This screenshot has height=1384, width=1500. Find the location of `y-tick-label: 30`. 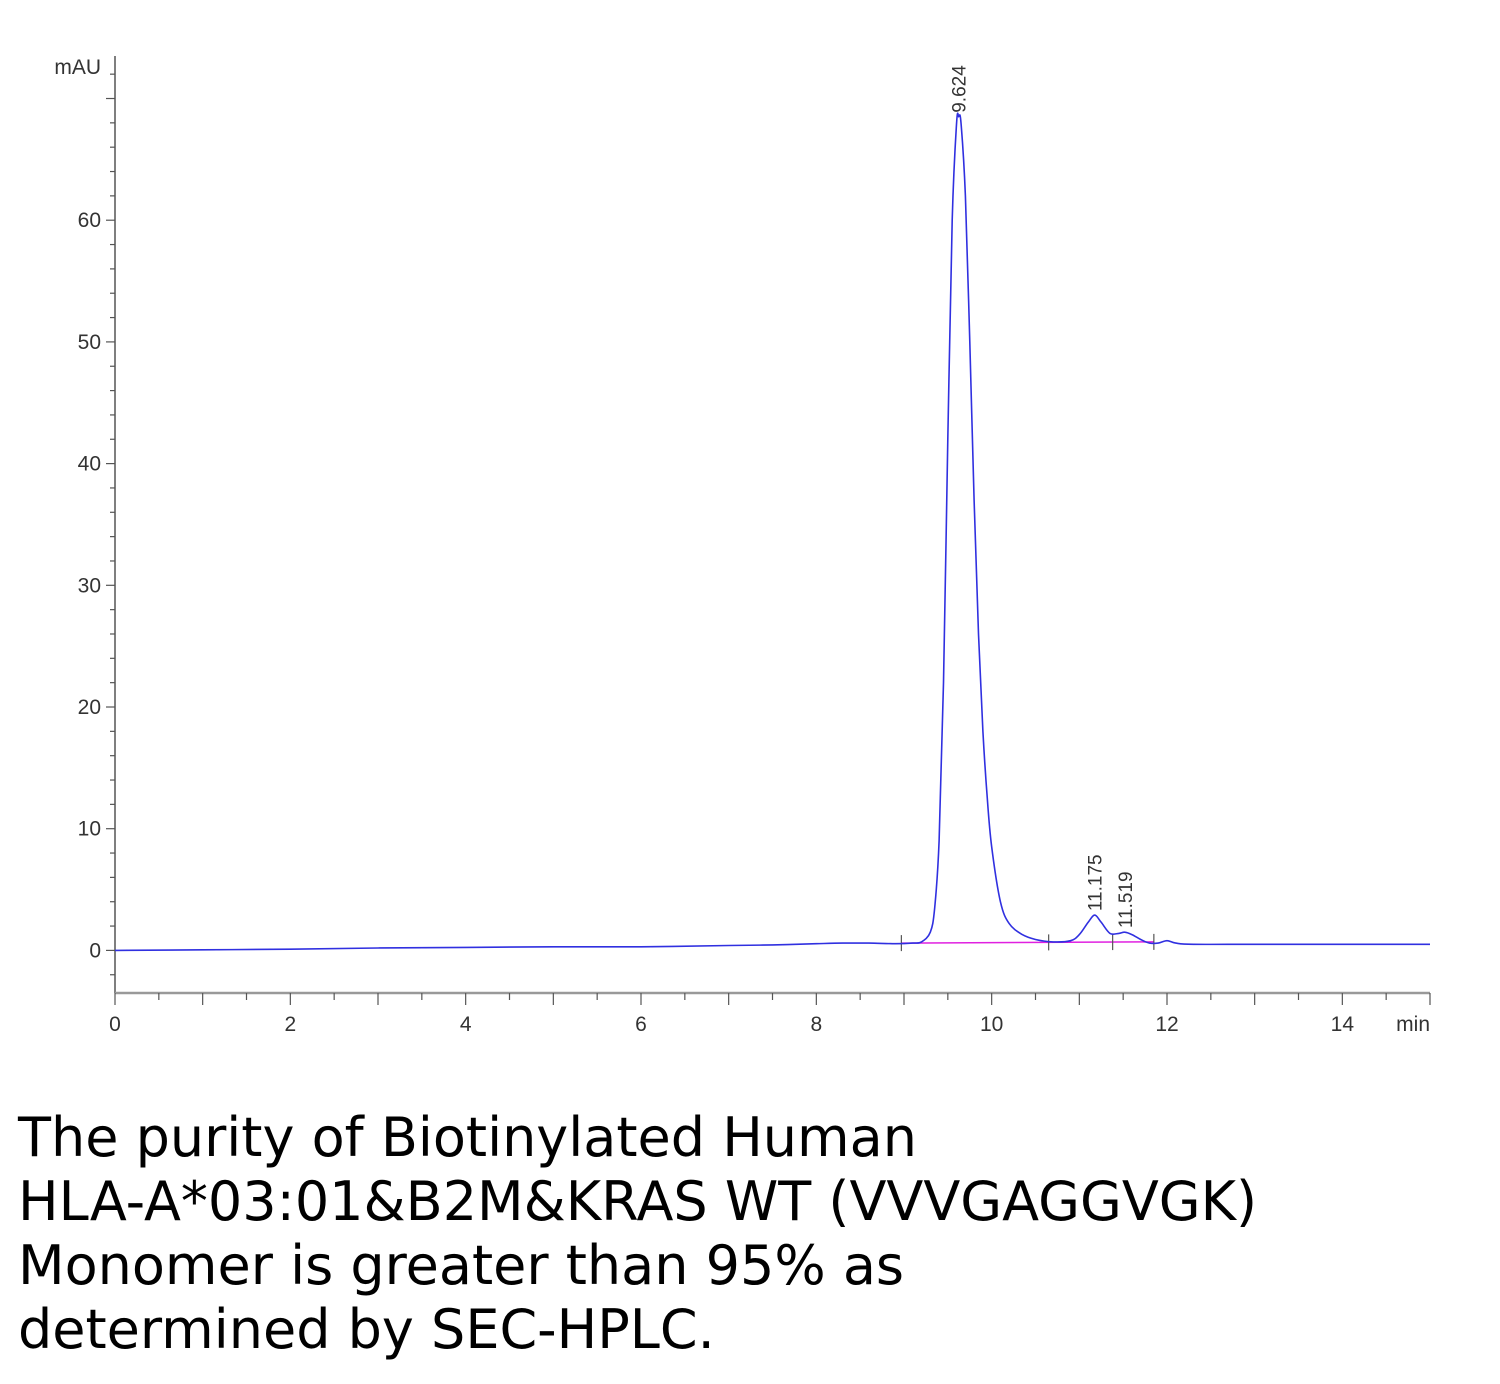

y-tick-label: 30 is located at coordinates (89, 585).